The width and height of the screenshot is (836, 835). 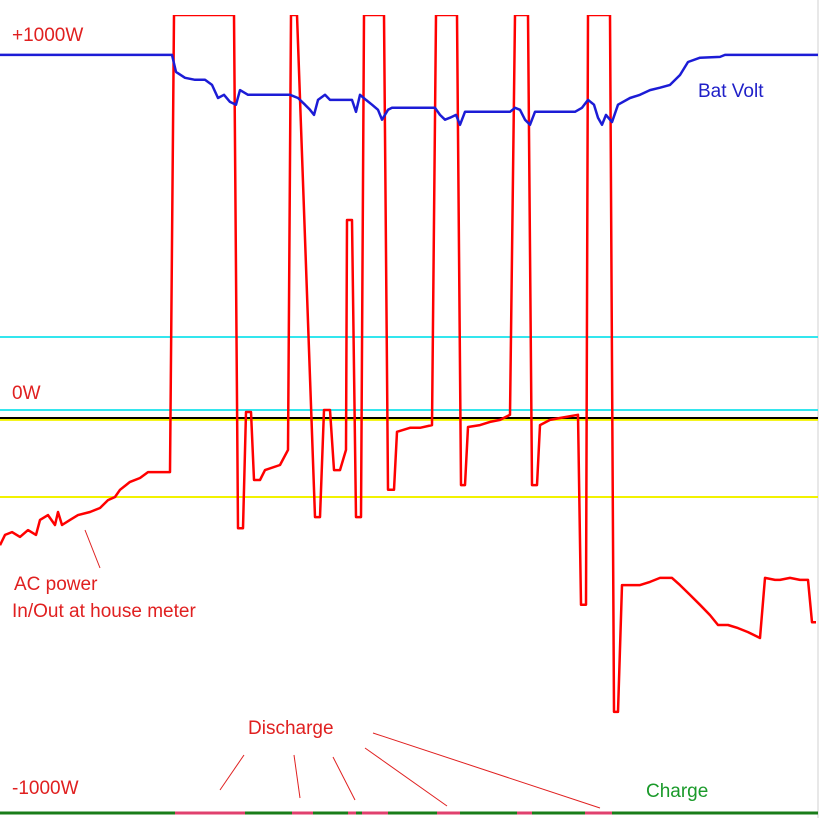 I want to click on y-tick-label: 0W, so click(x=26, y=393).